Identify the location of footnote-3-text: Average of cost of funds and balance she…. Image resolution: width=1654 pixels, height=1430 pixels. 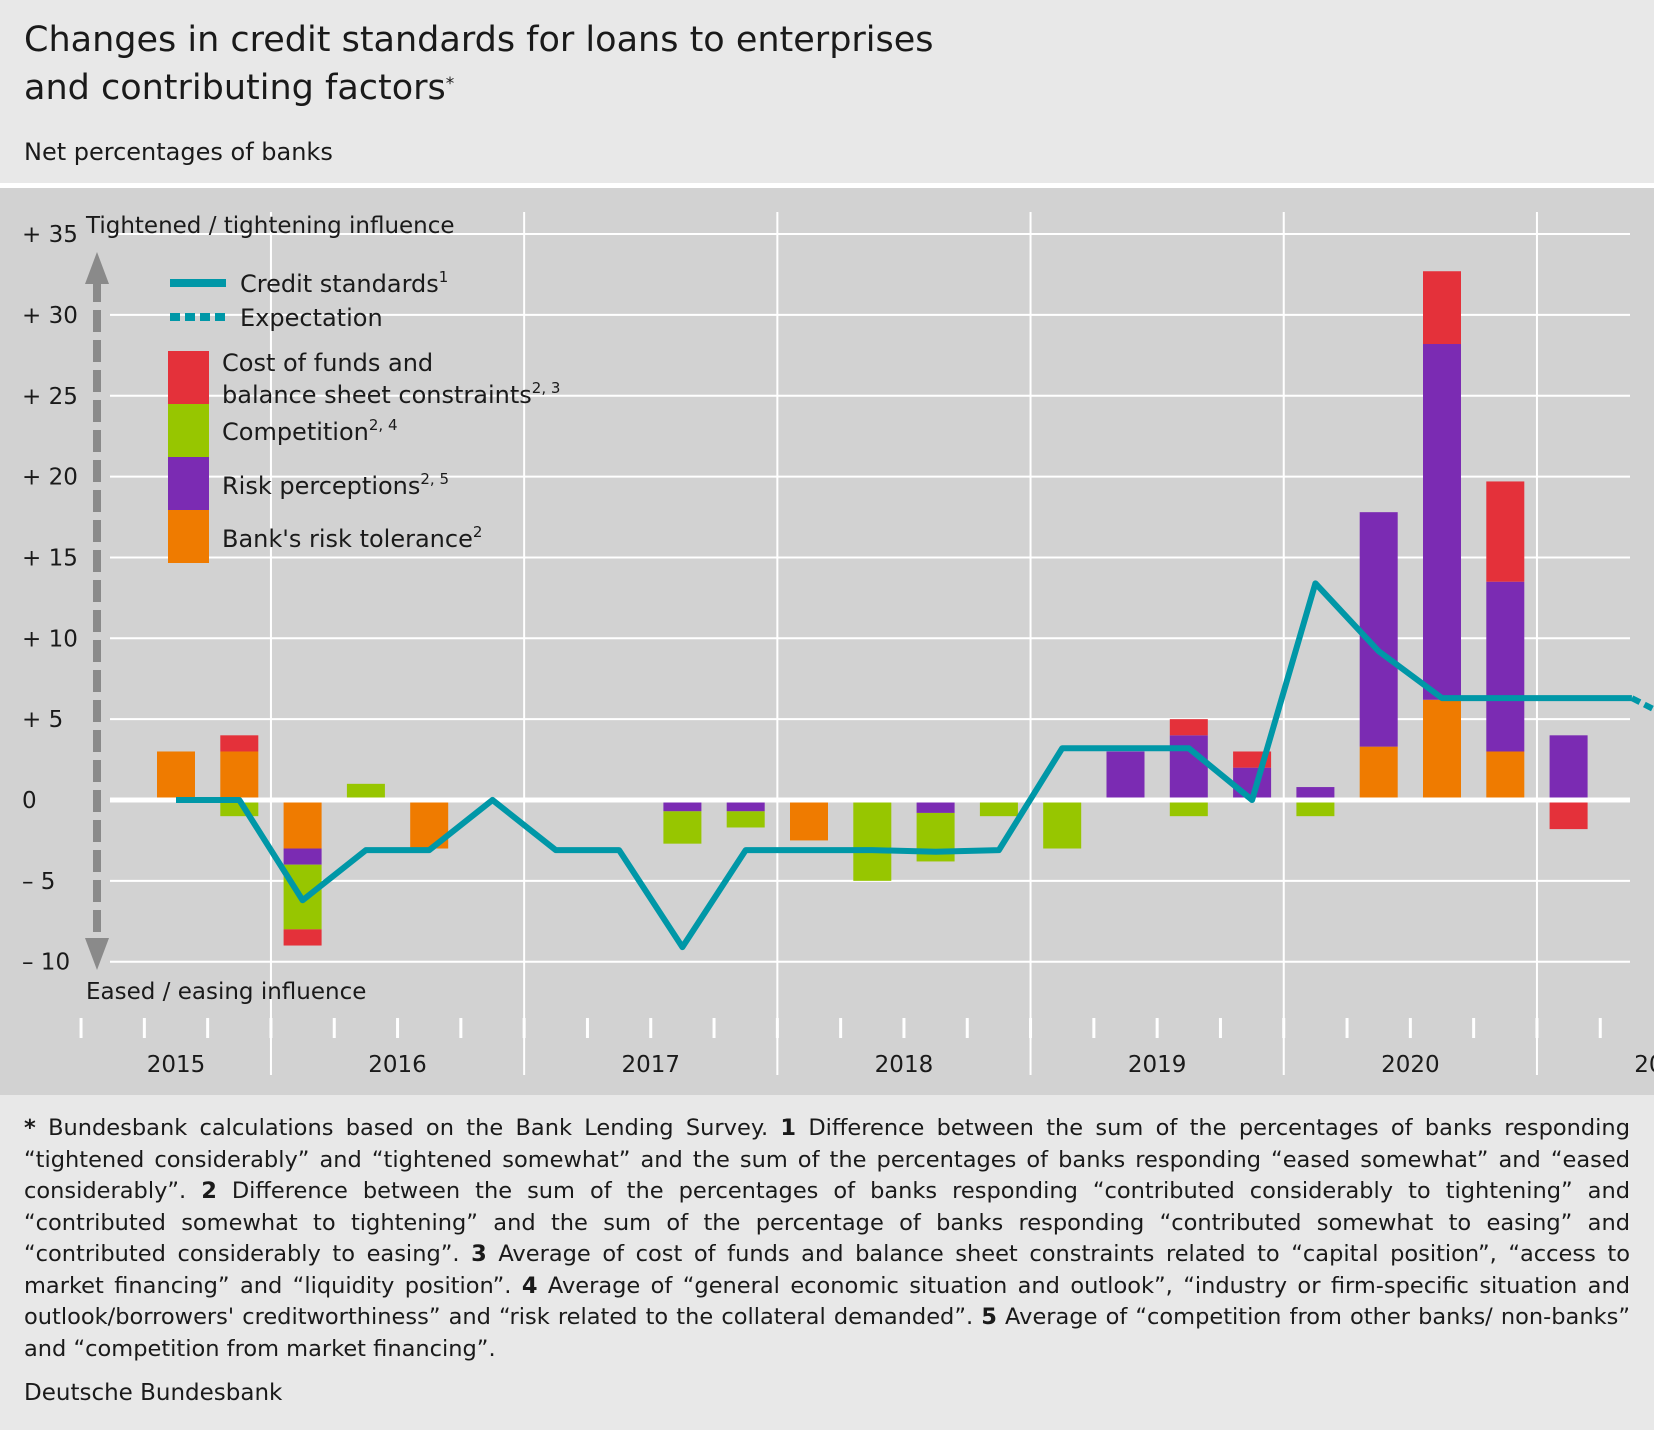
(827, 1270).